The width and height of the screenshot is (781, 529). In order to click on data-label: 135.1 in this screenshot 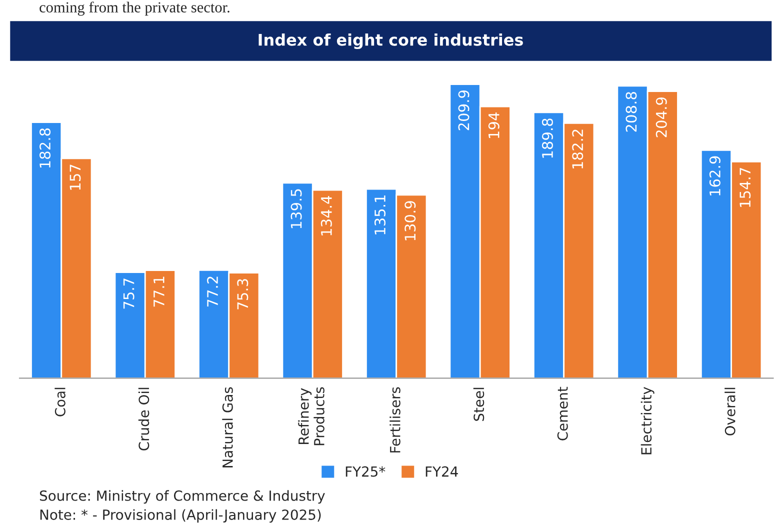, I will do `click(380, 215)`.